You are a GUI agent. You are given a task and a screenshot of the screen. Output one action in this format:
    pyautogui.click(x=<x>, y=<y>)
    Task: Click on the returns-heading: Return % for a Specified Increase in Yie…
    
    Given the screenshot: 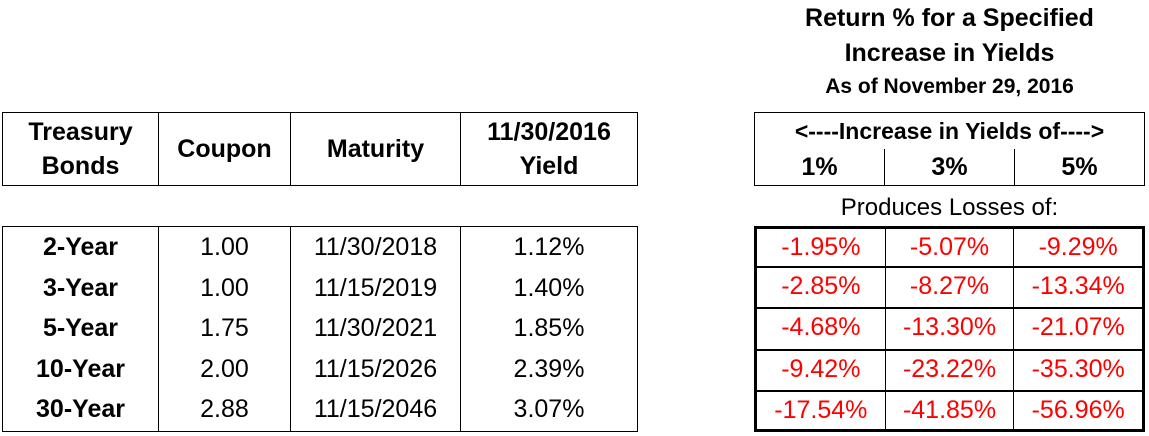 What is the action you would take?
    pyautogui.click(x=949, y=51)
    